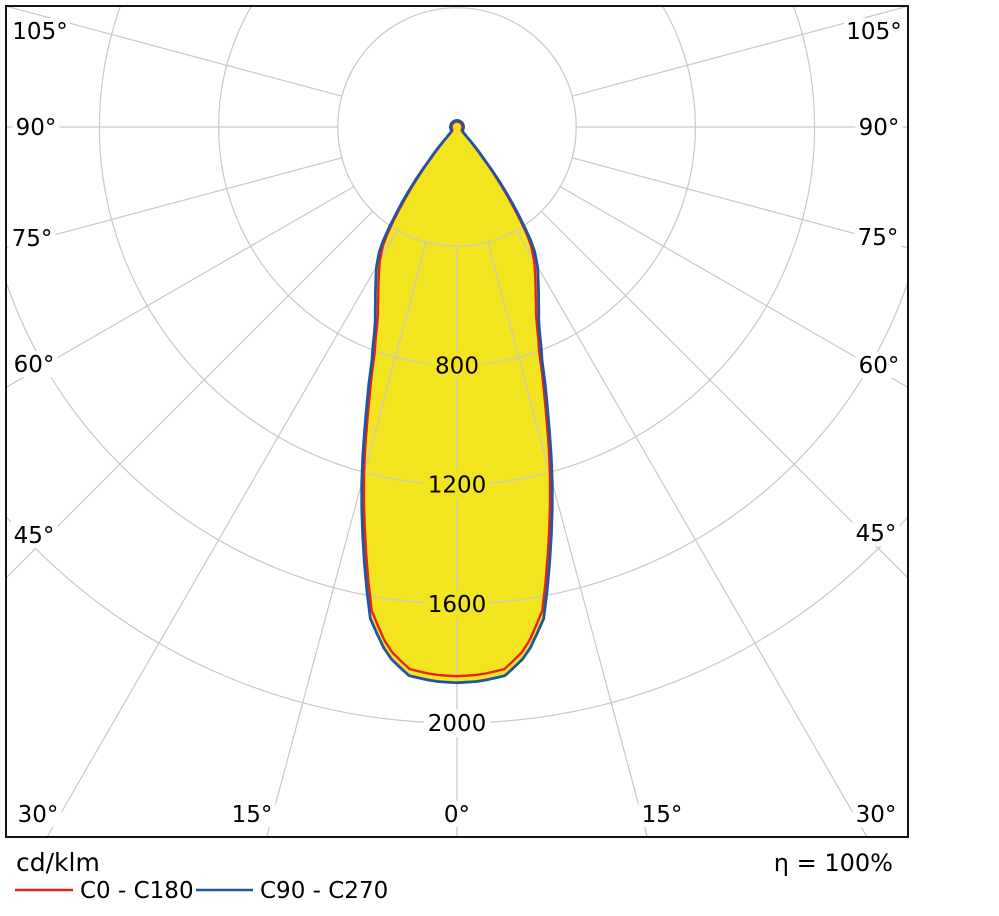  I want to click on angle-label-left-105: 105°, so click(39, 32).